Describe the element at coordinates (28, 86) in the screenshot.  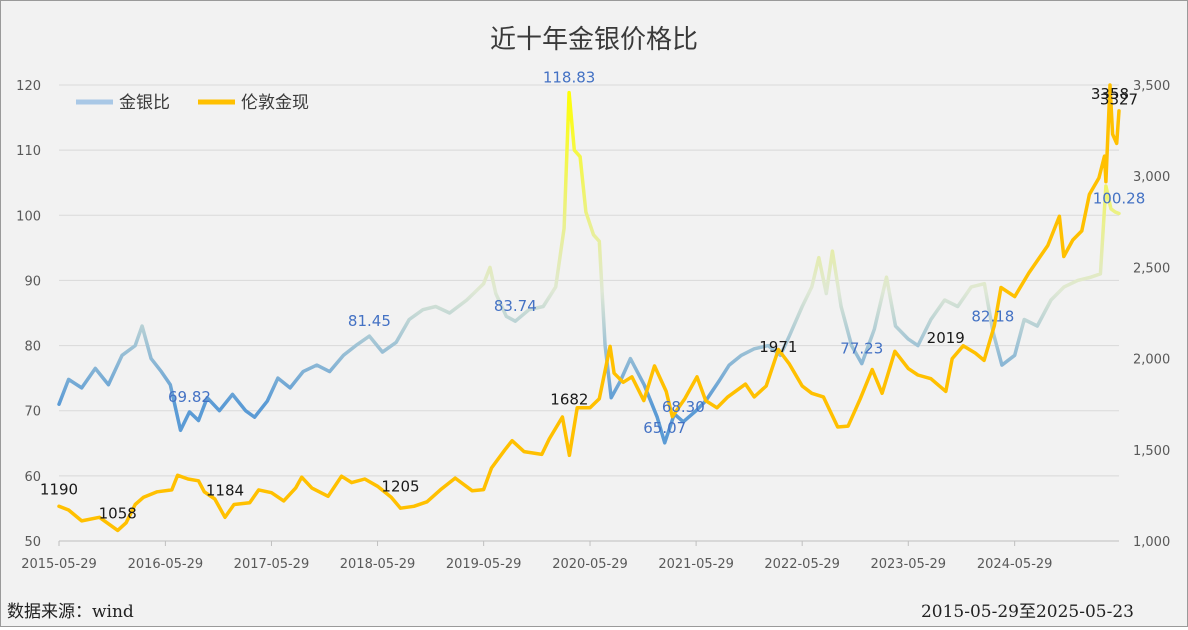
I see `left-tick-label: 120` at that location.